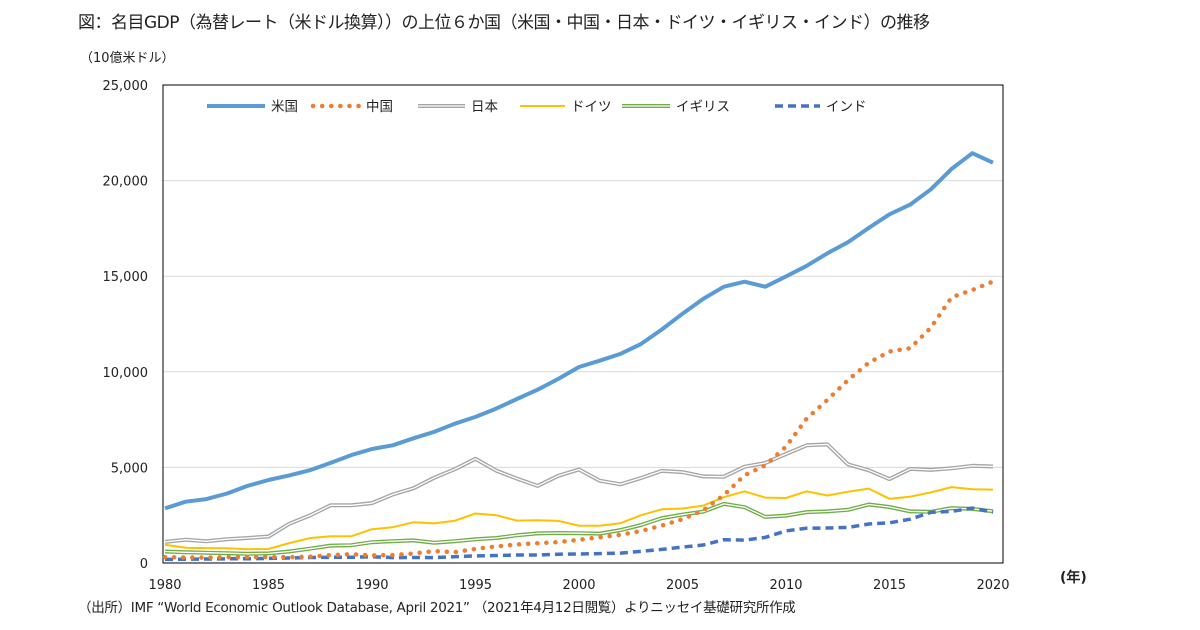 This screenshot has width=1200, height=630. Describe the element at coordinates (144, 564) in the screenshot. I see `y-tick-label: 0` at that location.